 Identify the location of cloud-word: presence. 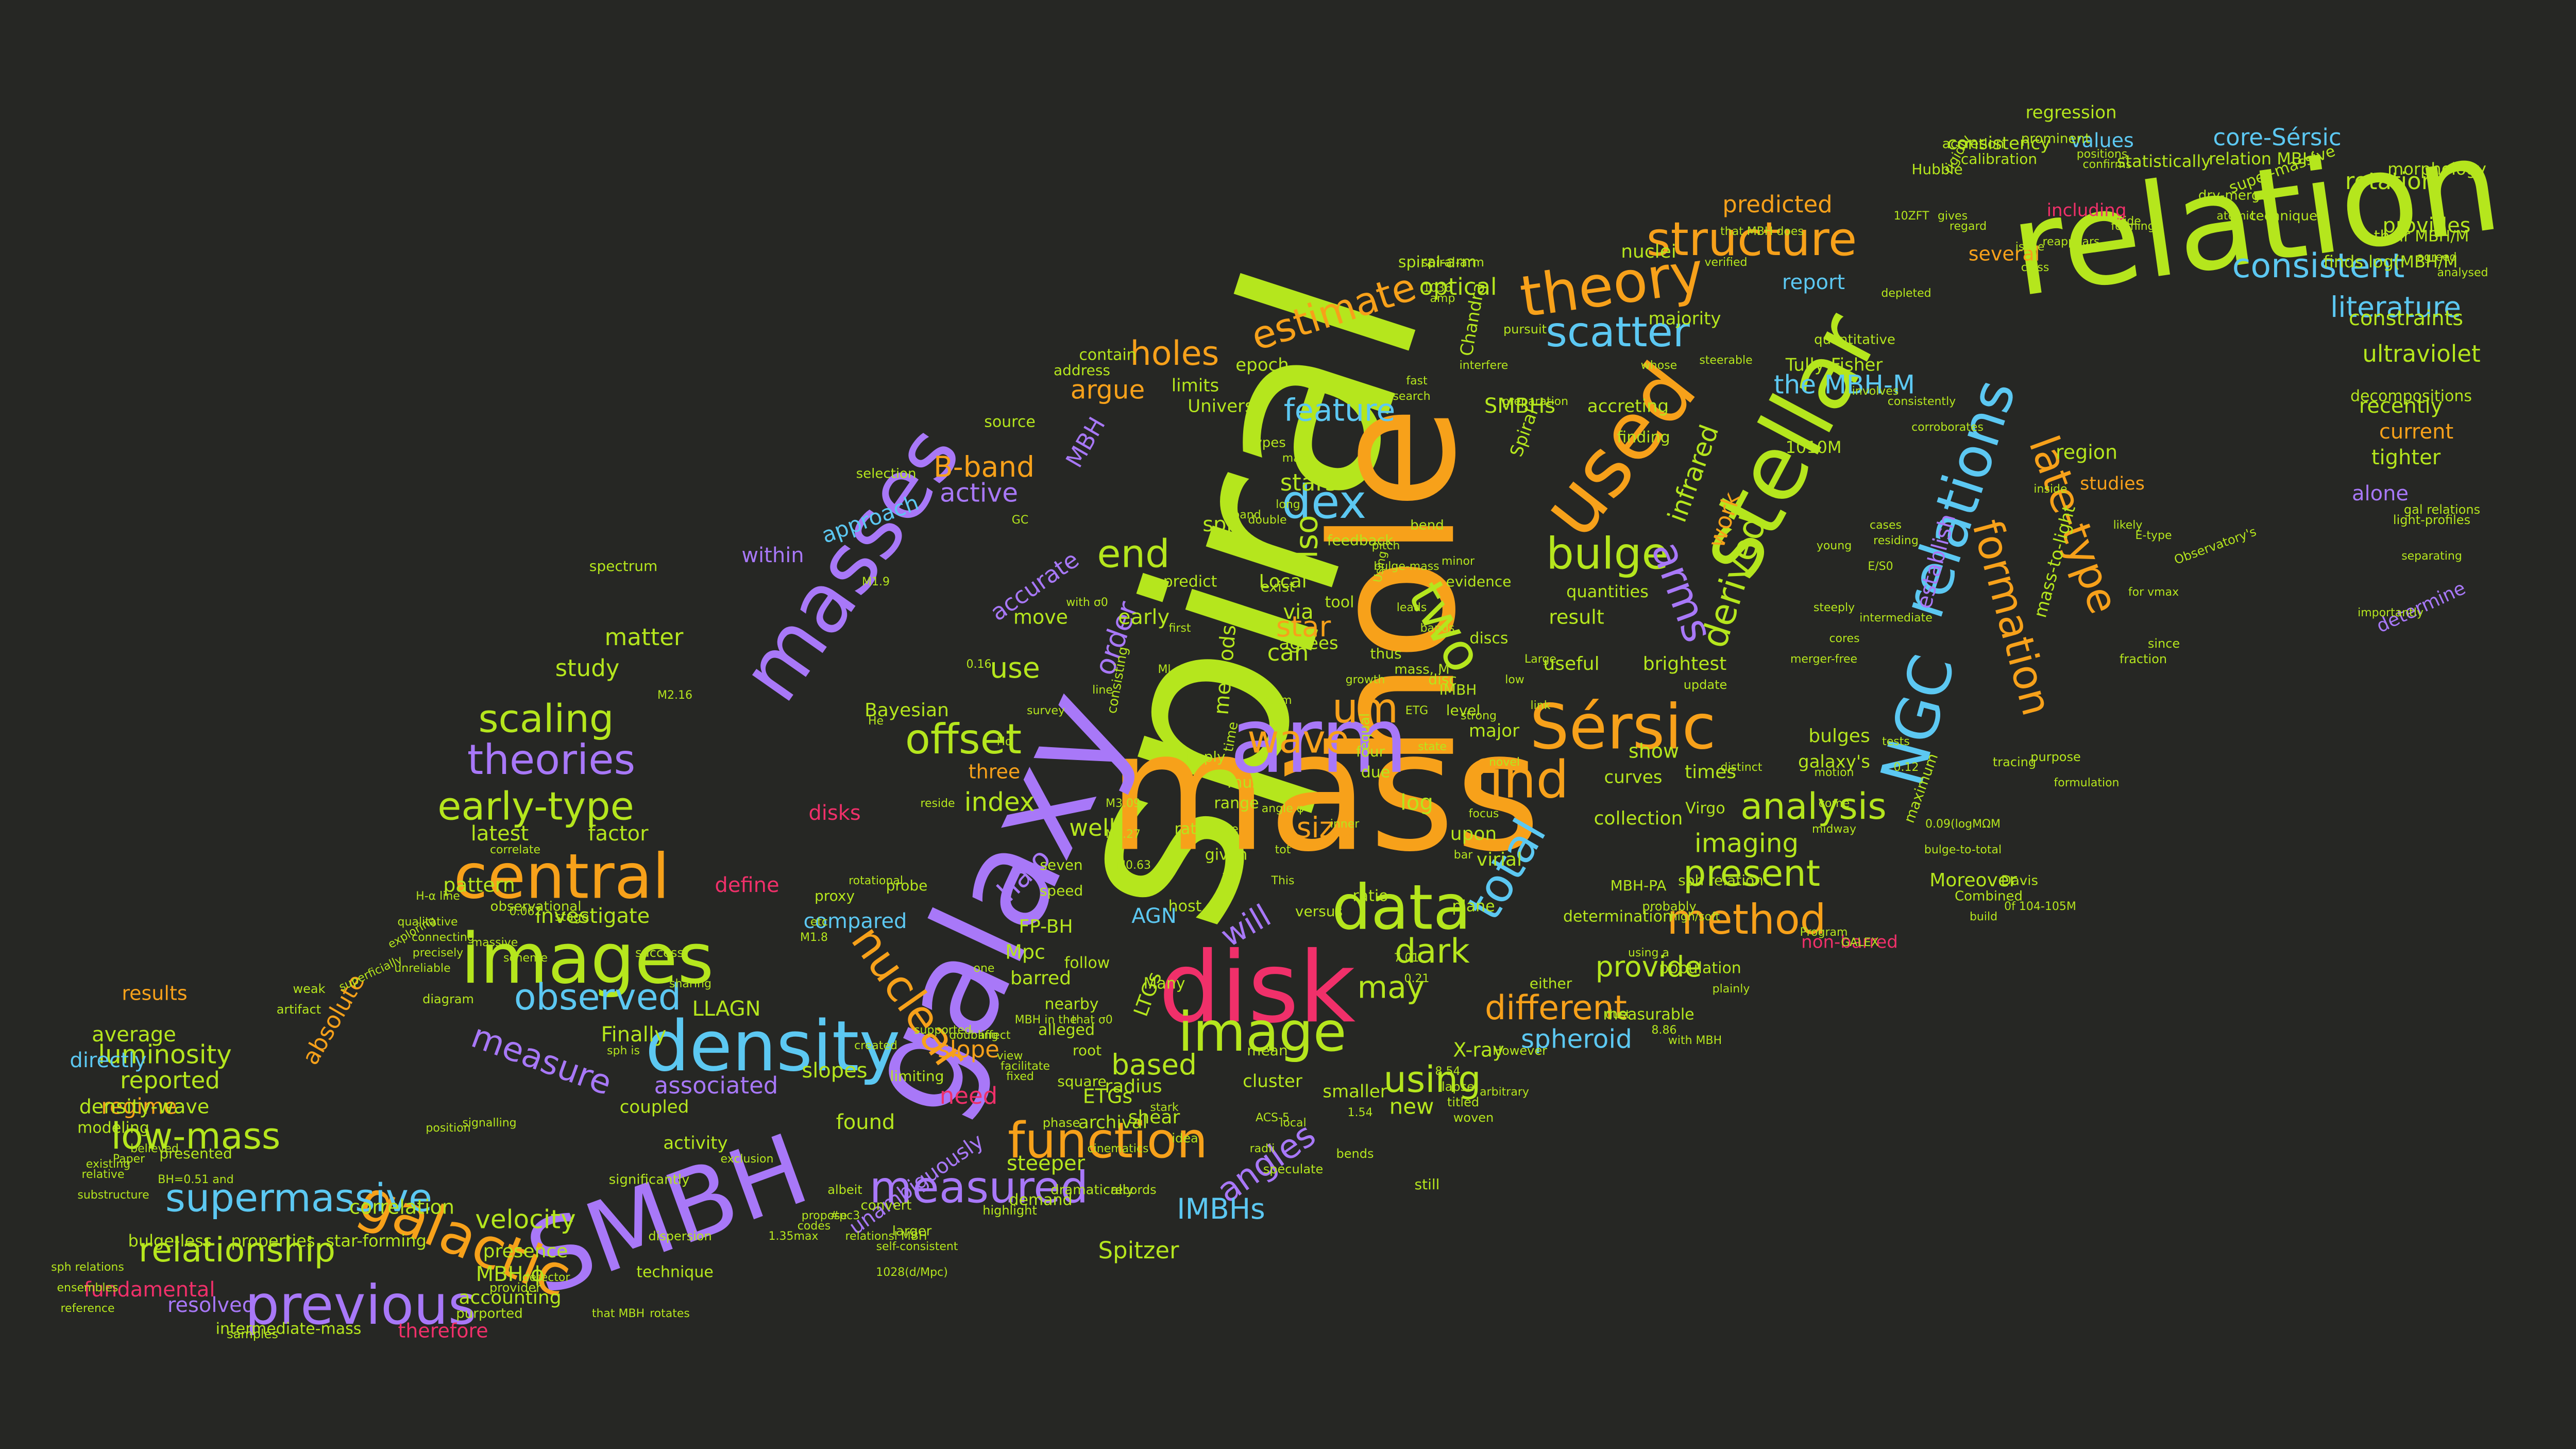
(525, 1251).